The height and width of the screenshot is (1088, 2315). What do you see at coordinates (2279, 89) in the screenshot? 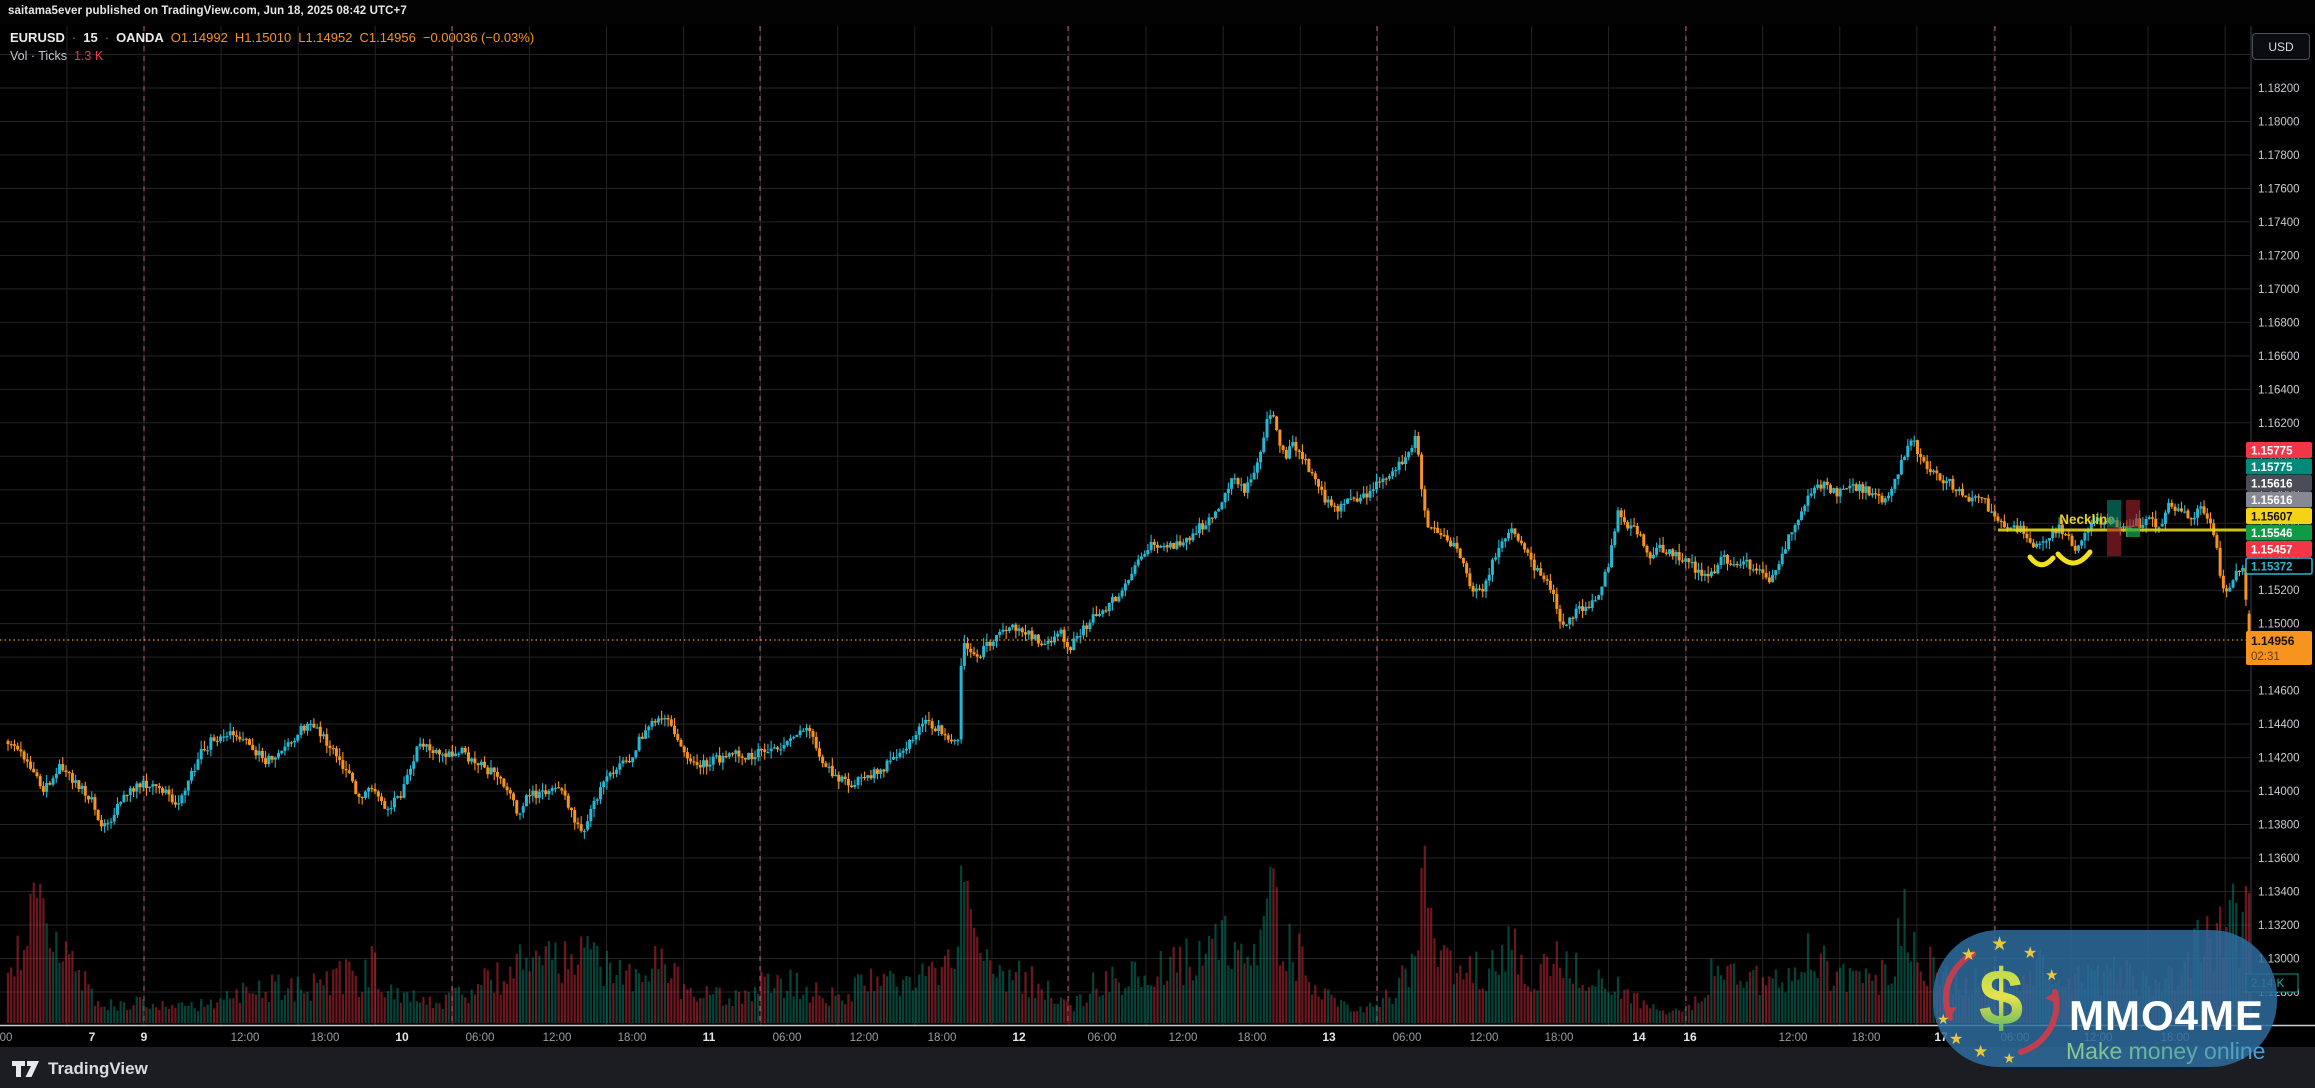
I see `price-tick-label: 1.18200` at bounding box center [2279, 89].